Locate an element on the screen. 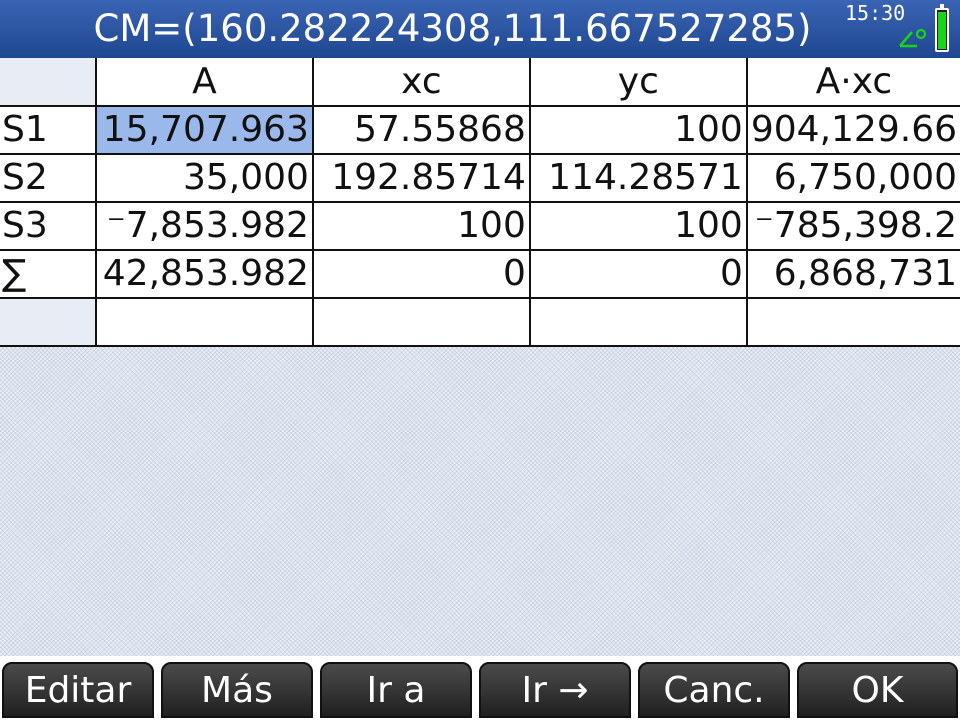  cell-empty-axc is located at coordinates (852, 322).